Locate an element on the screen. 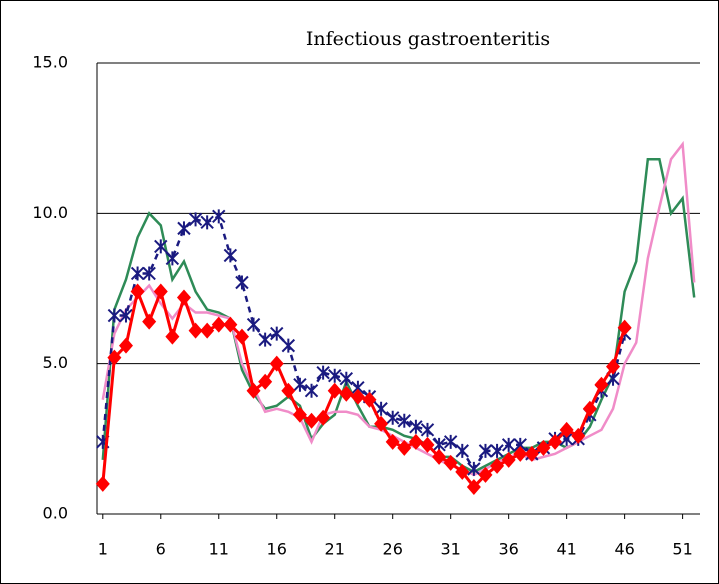 The width and height of the screenshot is (719, 584). x-tick-label: 11 is located at coordinates (219, 549).